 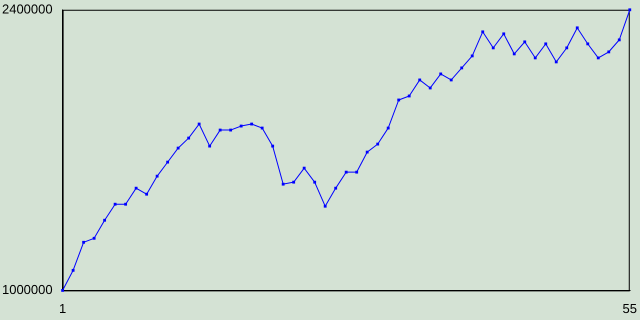 I want to click on x-tick-label: 1, so click(x=62, y=308).